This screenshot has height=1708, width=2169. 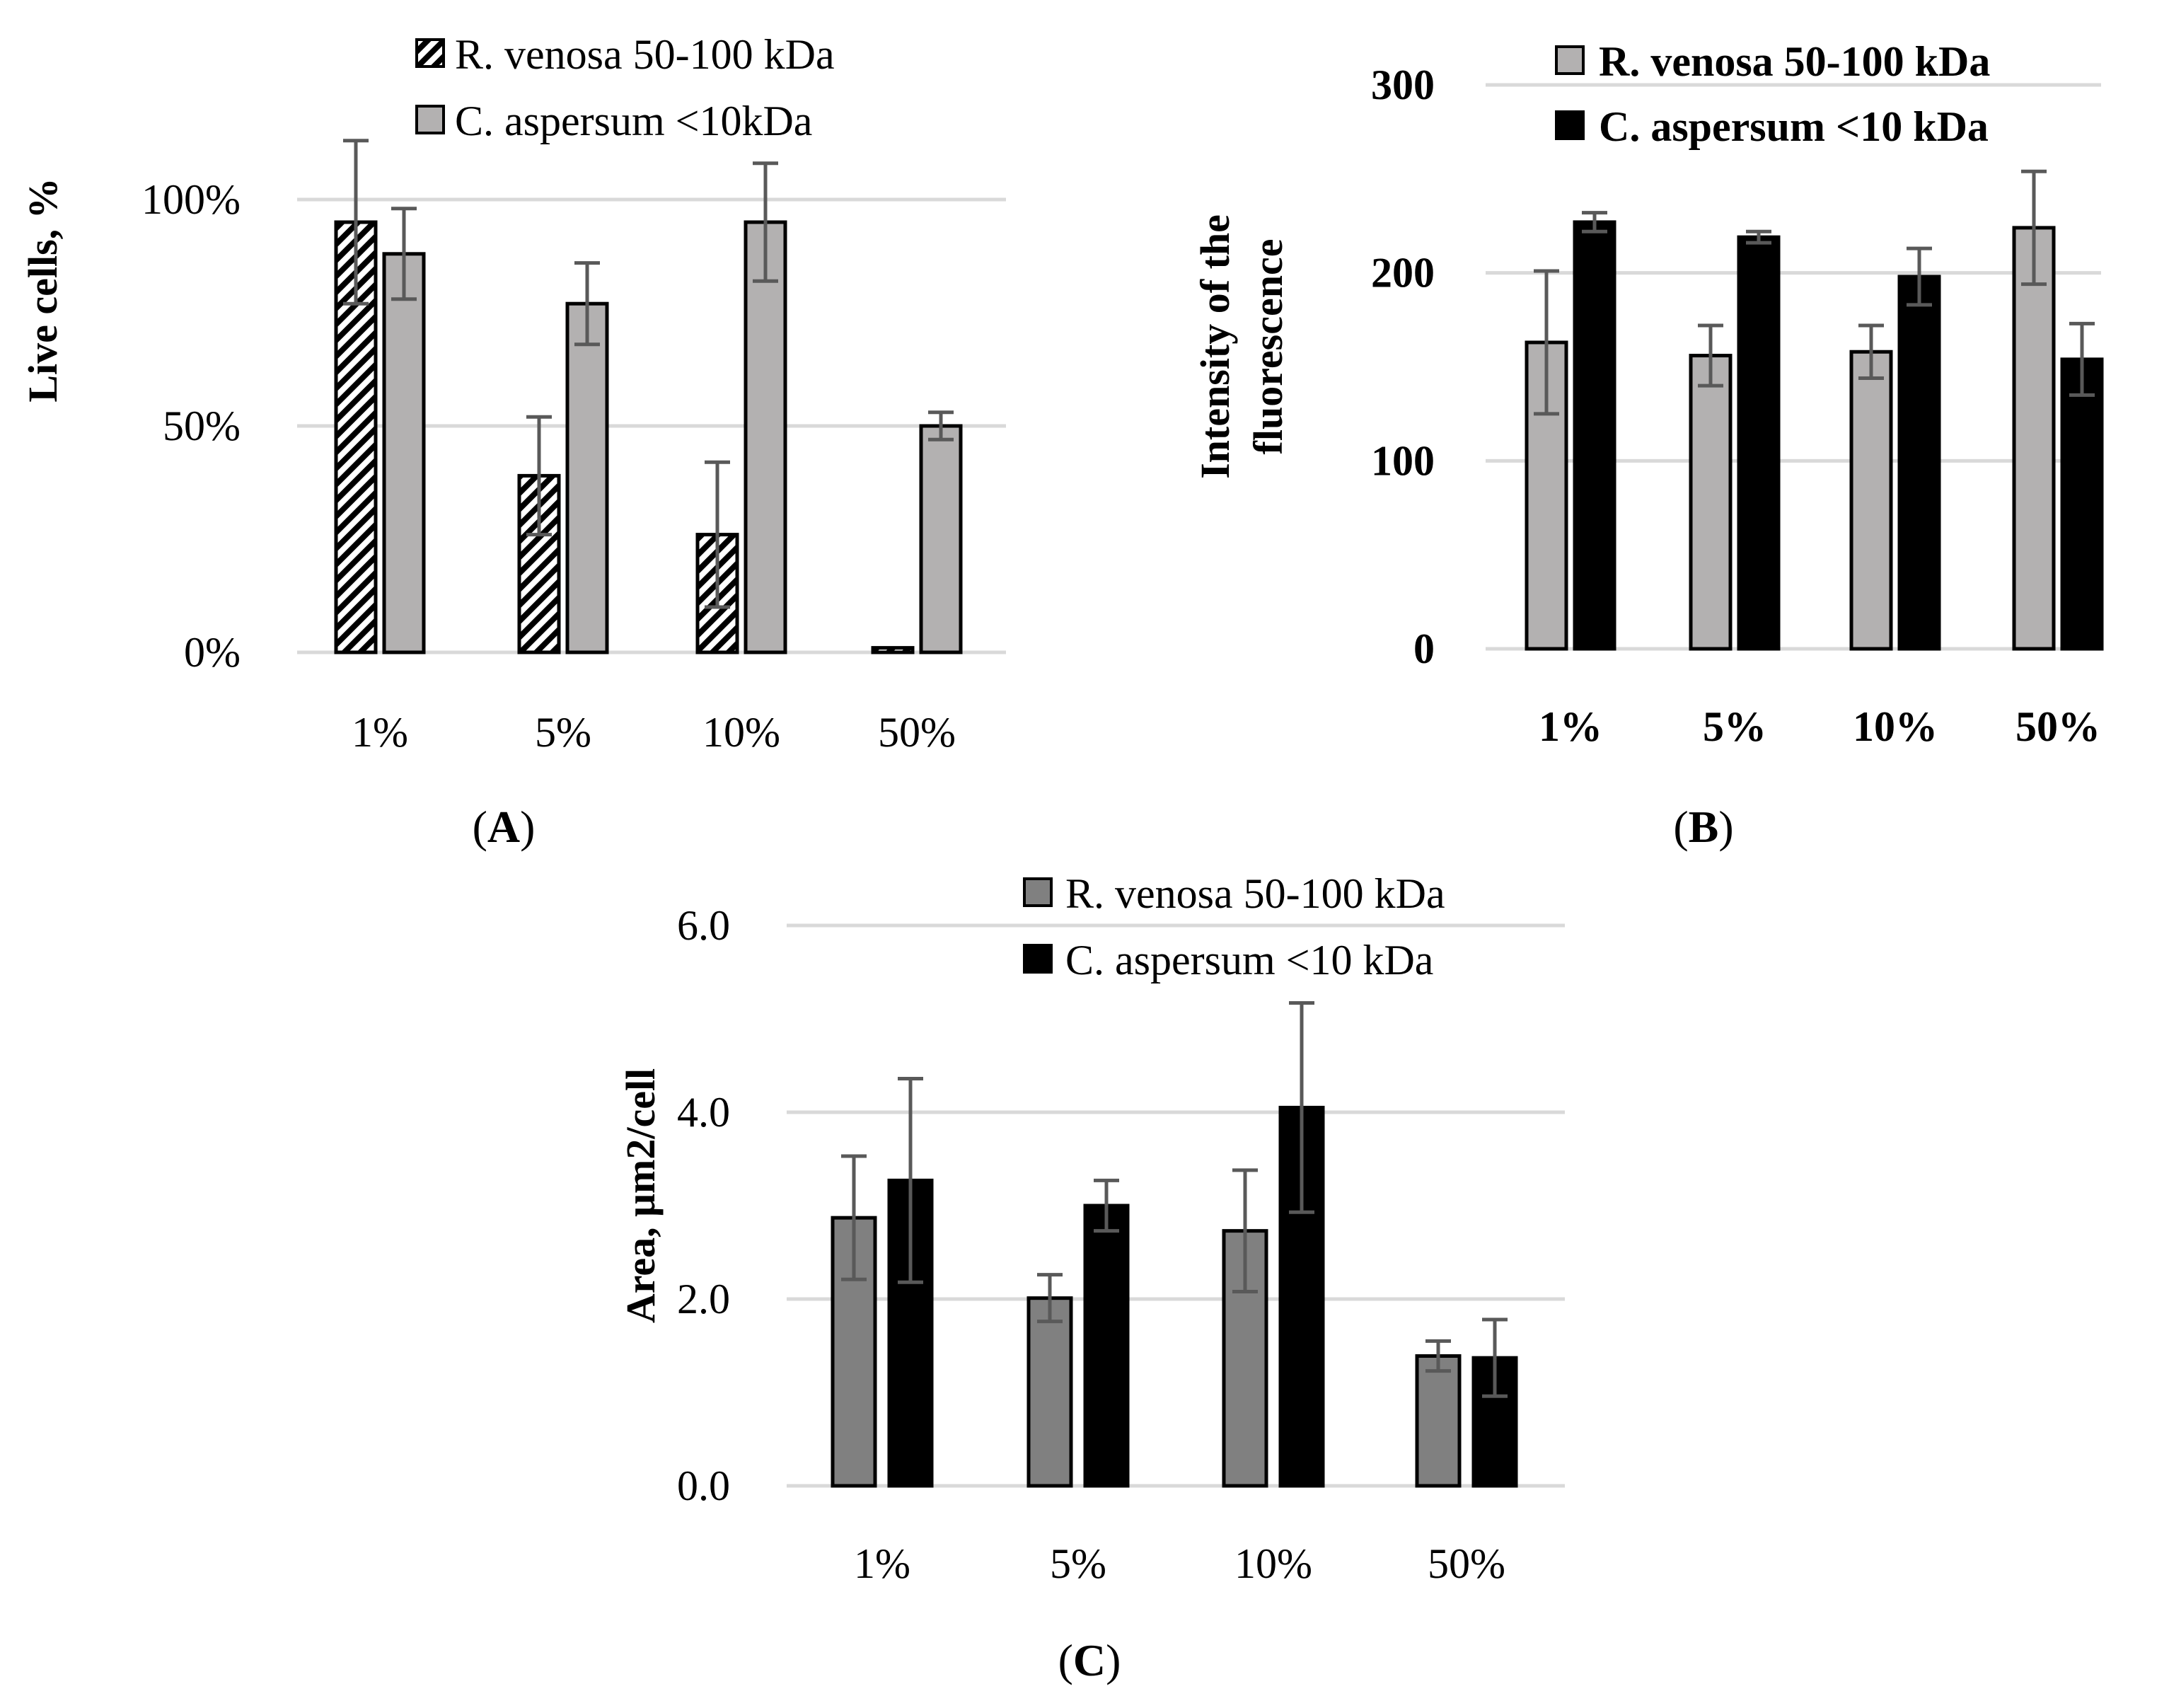 I want to click on y-axis-title-c: Area, μm2/cell, so click(x=641, y=1195).